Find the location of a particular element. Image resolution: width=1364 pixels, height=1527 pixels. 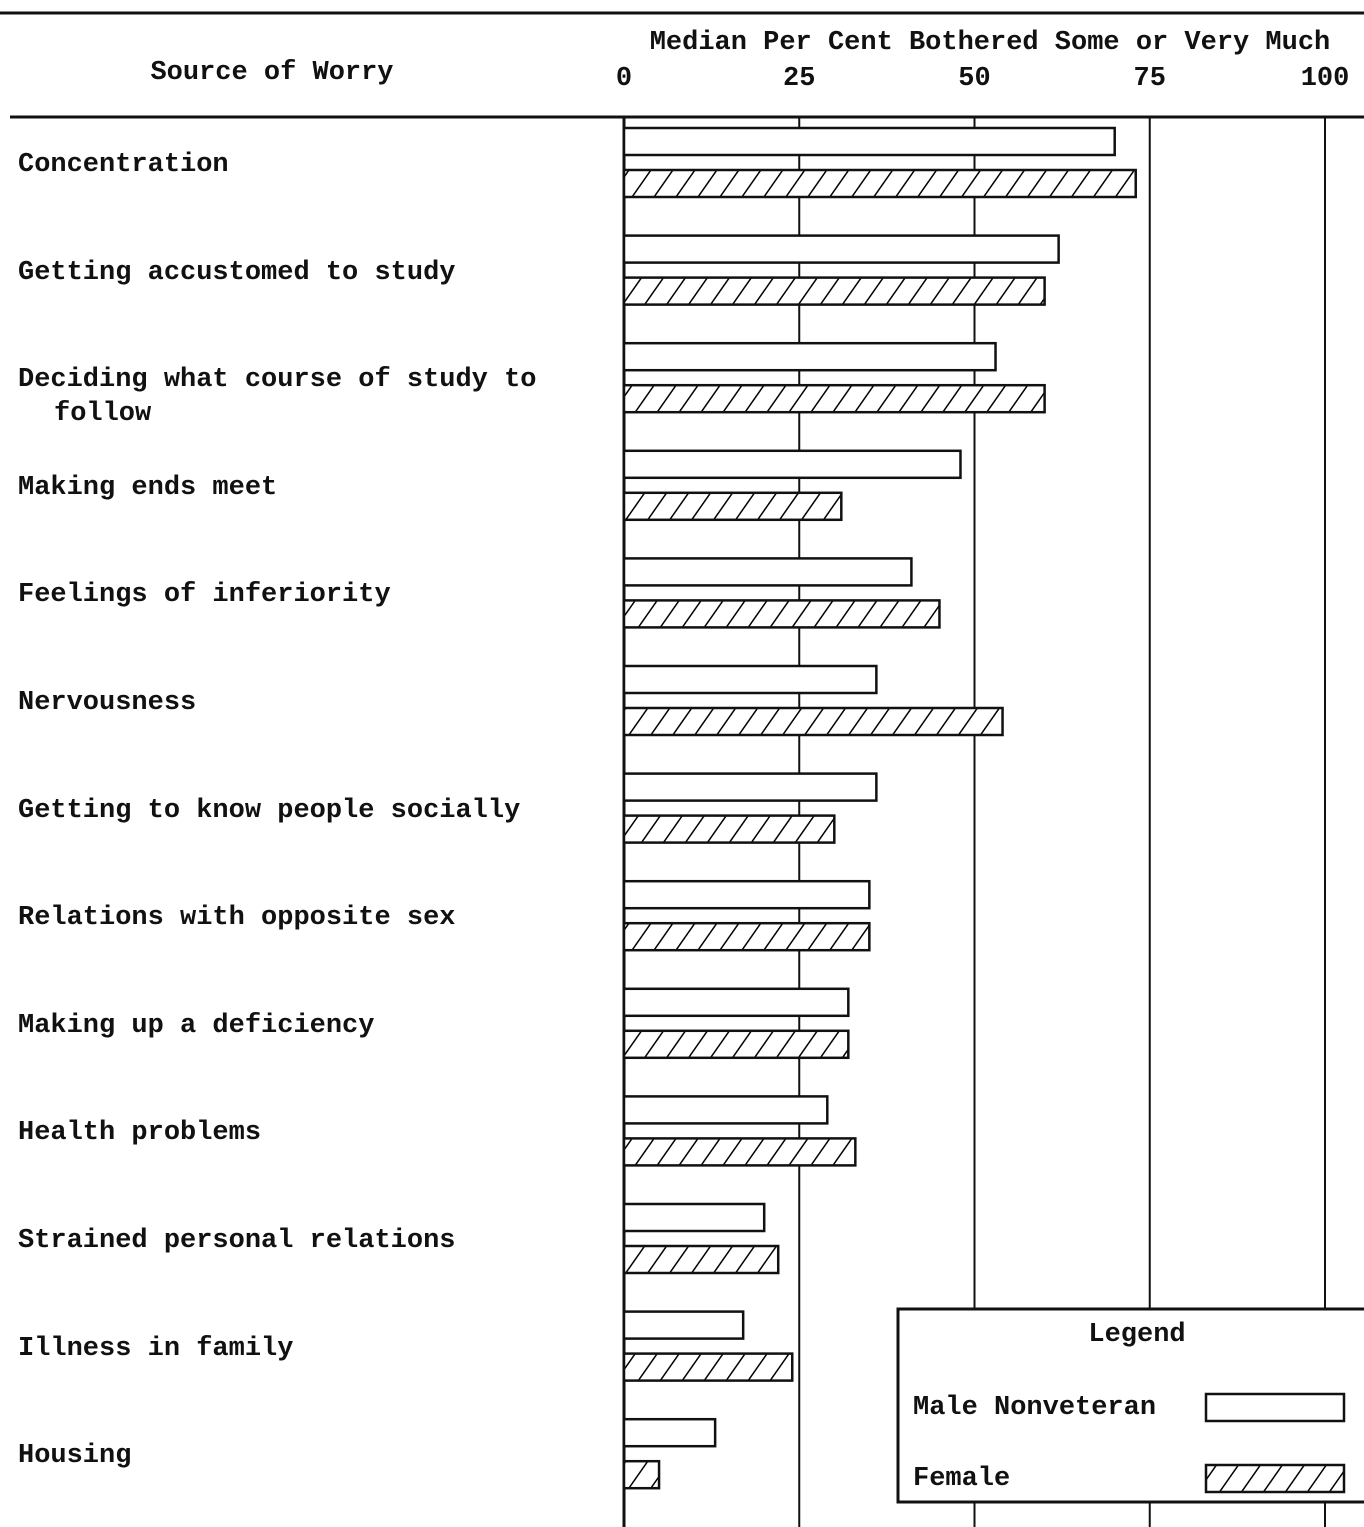

category-label: Housing is located at coordinates (75, 1456).